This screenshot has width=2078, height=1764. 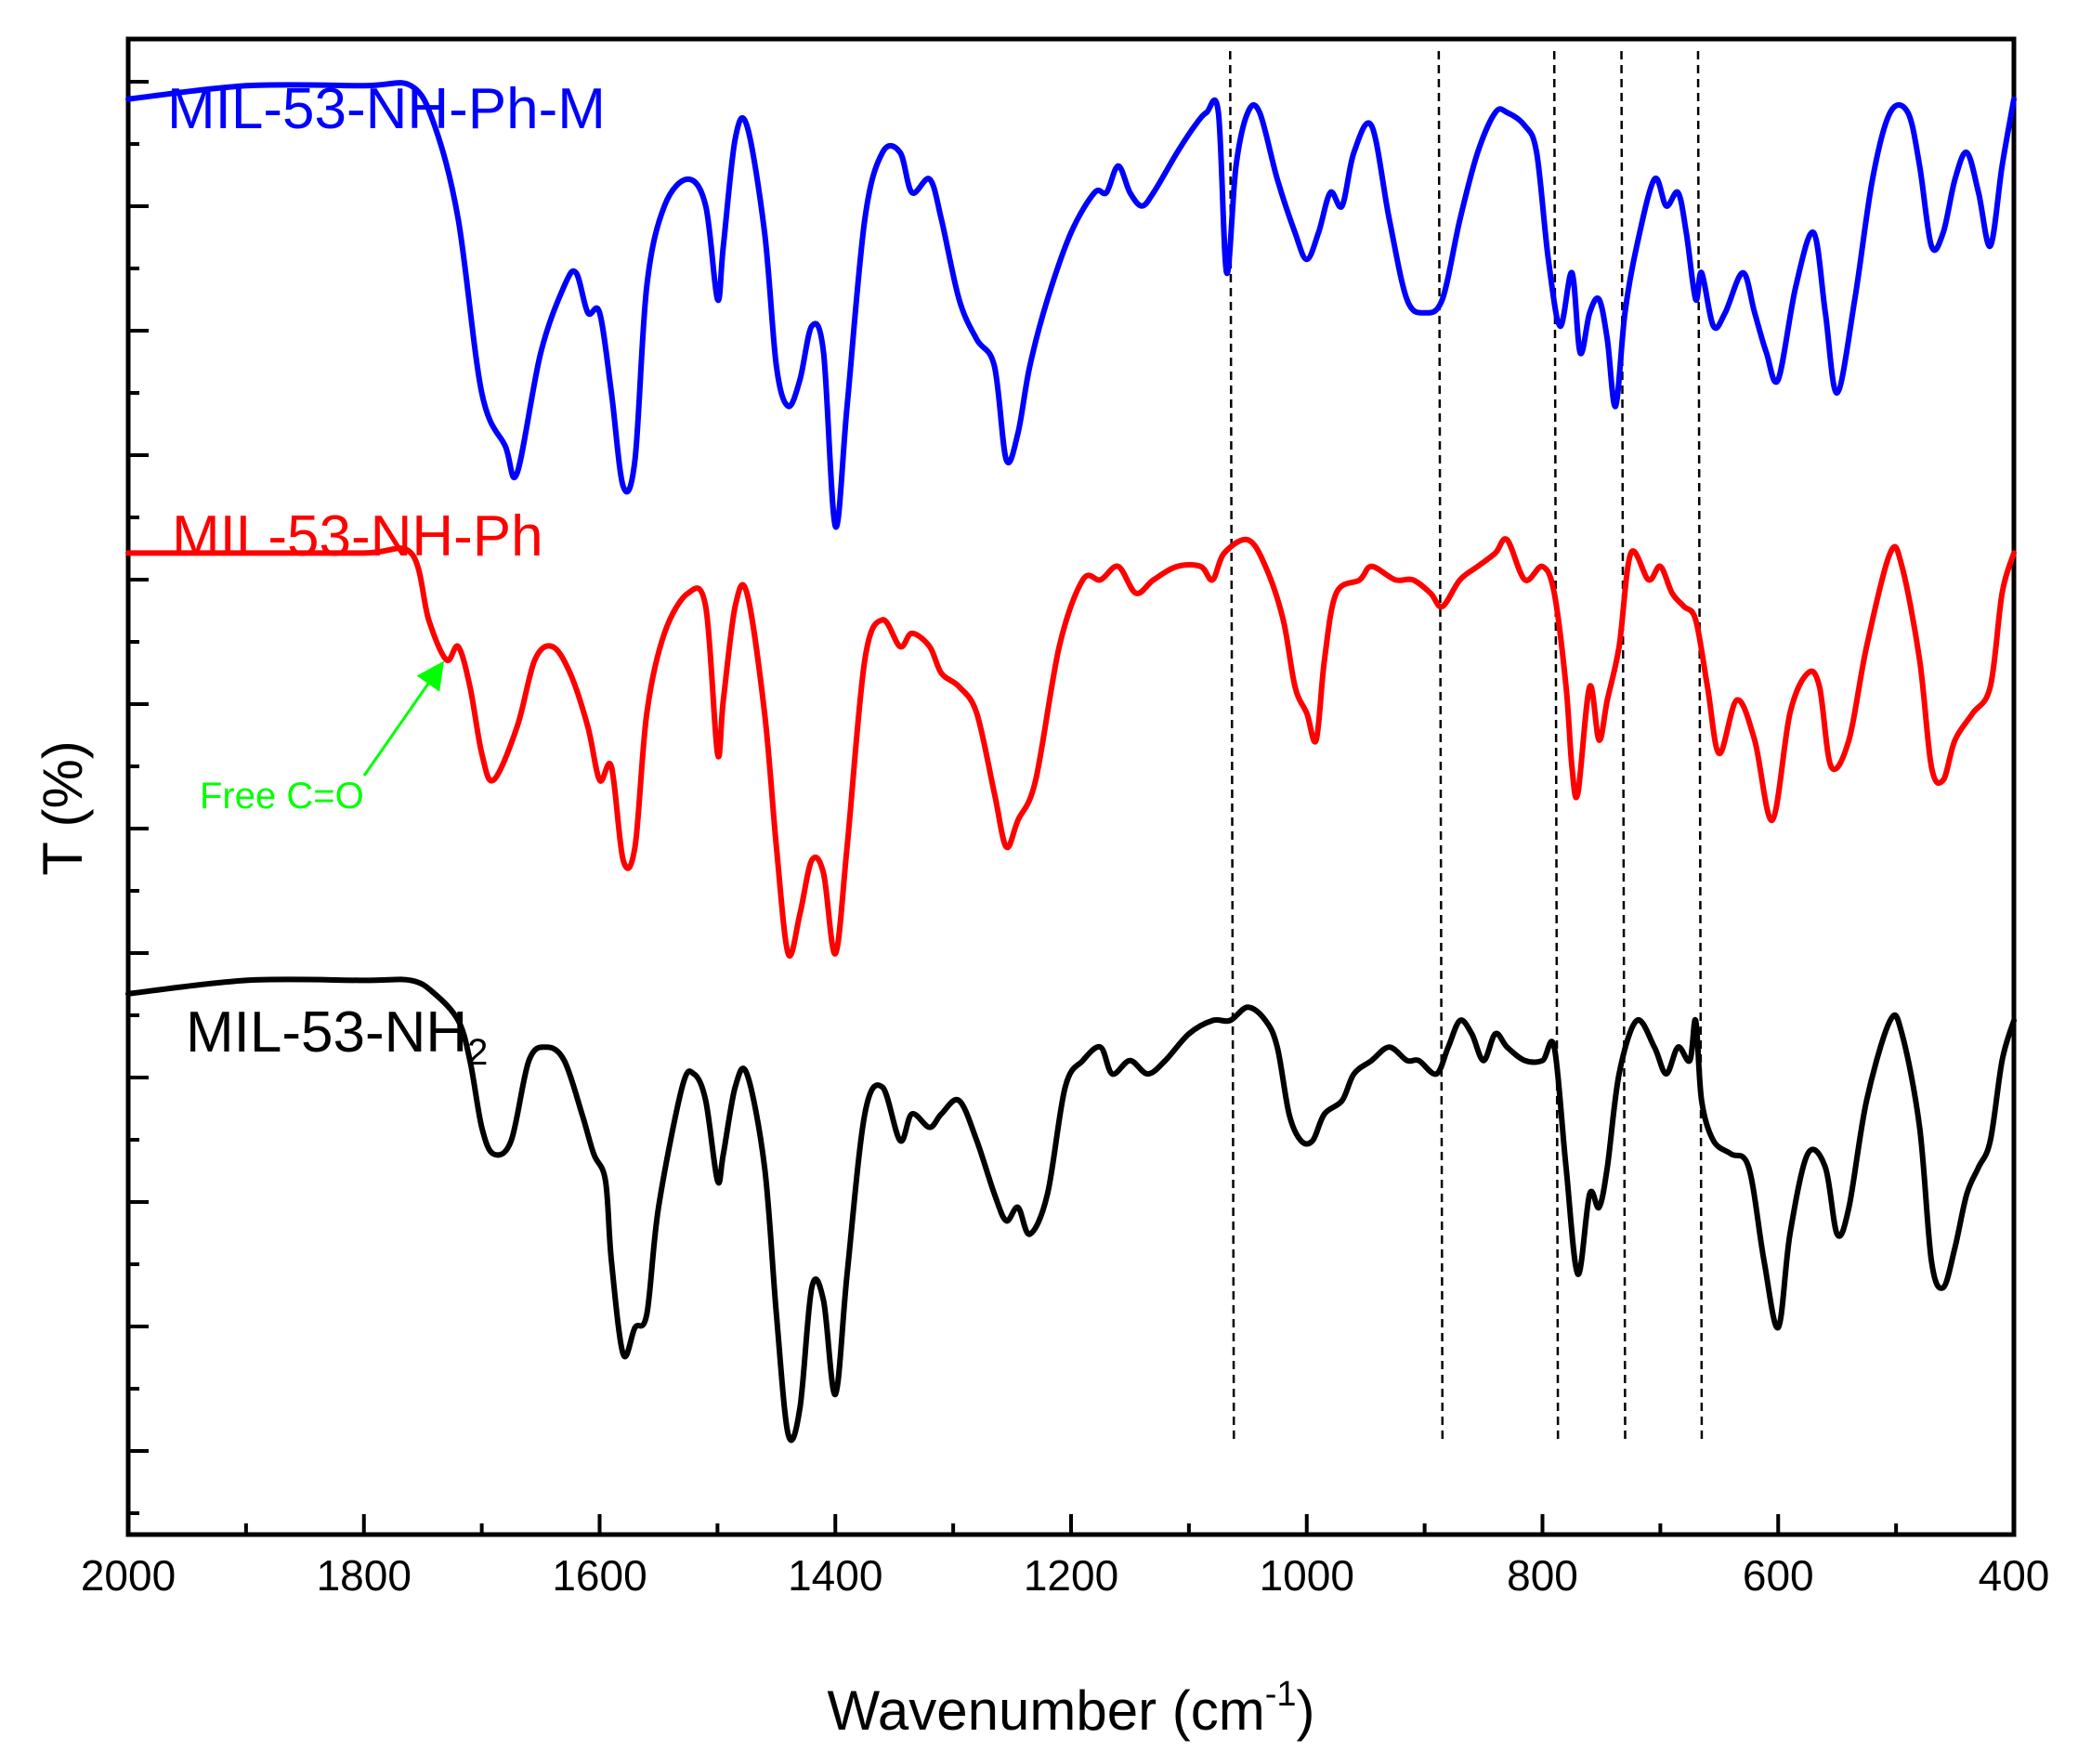 I want to click on x-tick-label: 1600, so click(x=599, y=1575).